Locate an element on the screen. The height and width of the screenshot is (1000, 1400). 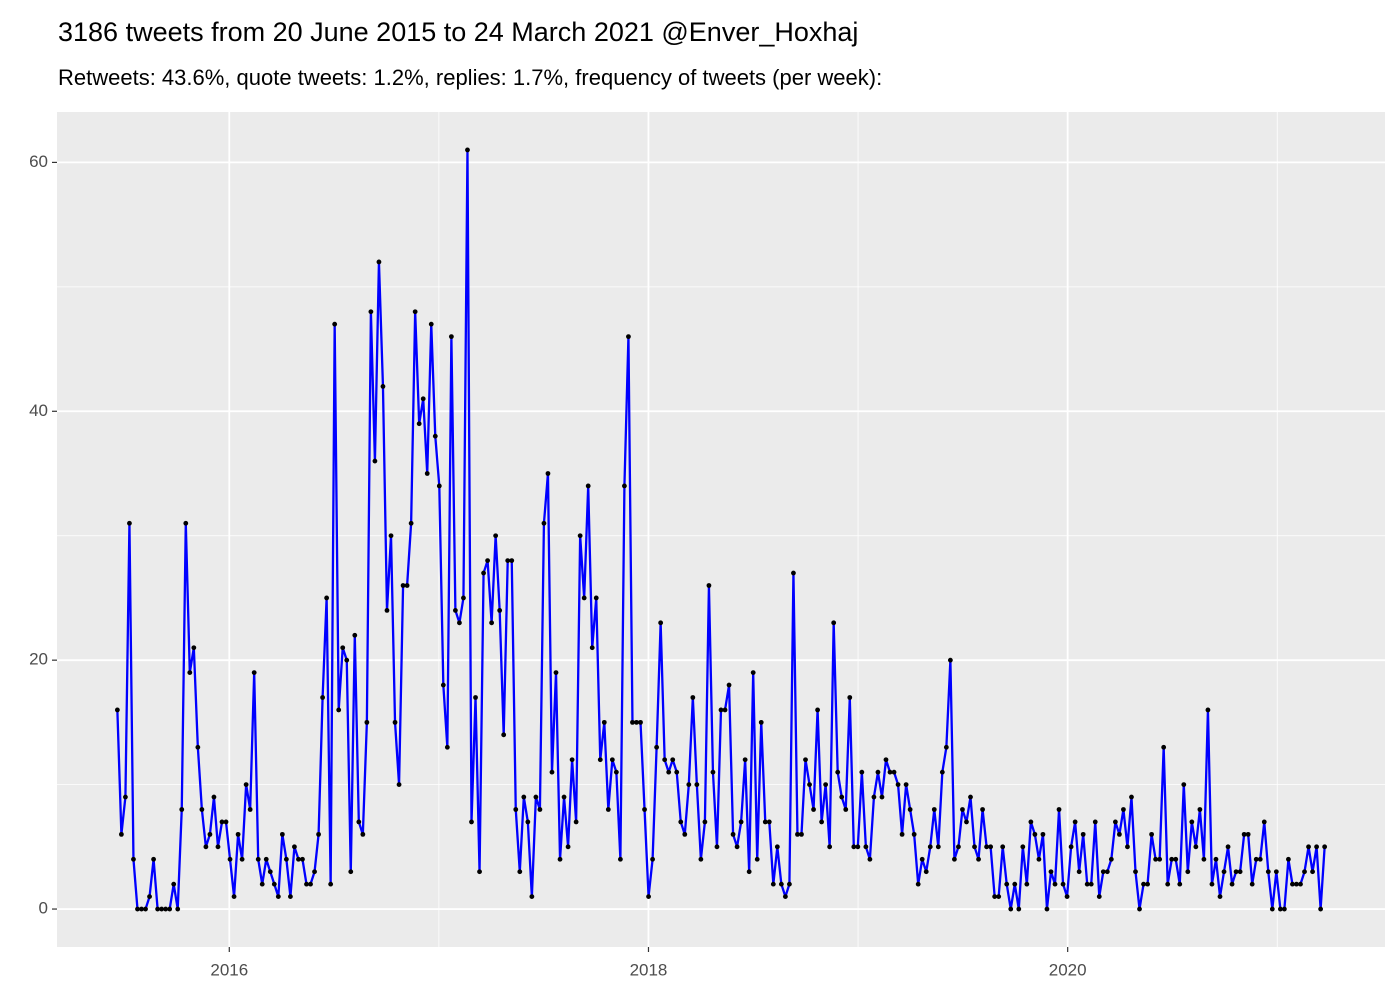
x-tick-label: 2020 is located at coordinates (1068, 969).